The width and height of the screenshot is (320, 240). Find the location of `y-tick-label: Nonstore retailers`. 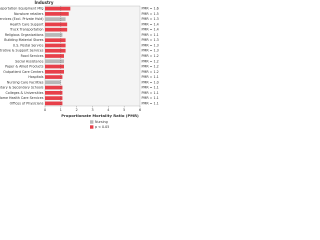

y-tick-label: Nonstore retailers is located at coordinates (29, 14).